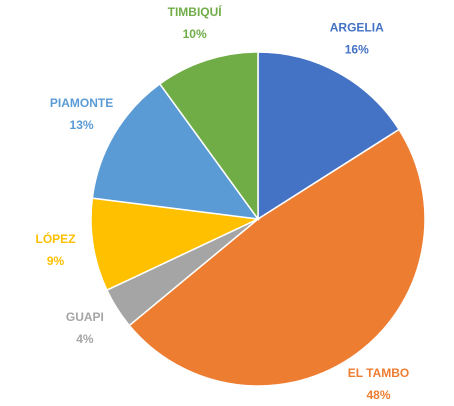  What do you see at coordinates (379, 373) in the screenshot?
I see `slice-label: EL TAMBO` at bounding box center [379, 373].